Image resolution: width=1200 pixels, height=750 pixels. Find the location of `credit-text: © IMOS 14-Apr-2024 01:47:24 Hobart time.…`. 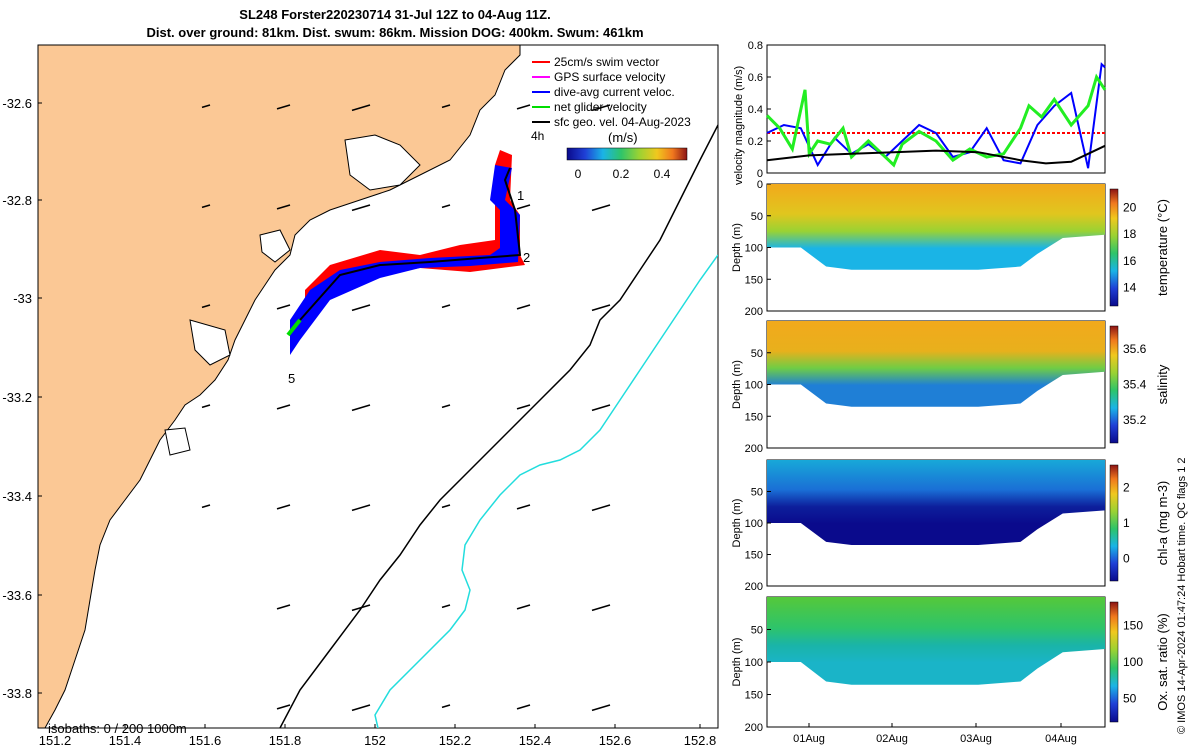

credit-text: © IMOS 14-Apr-2024 01:47:24 Hobart time.… is located at coordinates (1182, 595).